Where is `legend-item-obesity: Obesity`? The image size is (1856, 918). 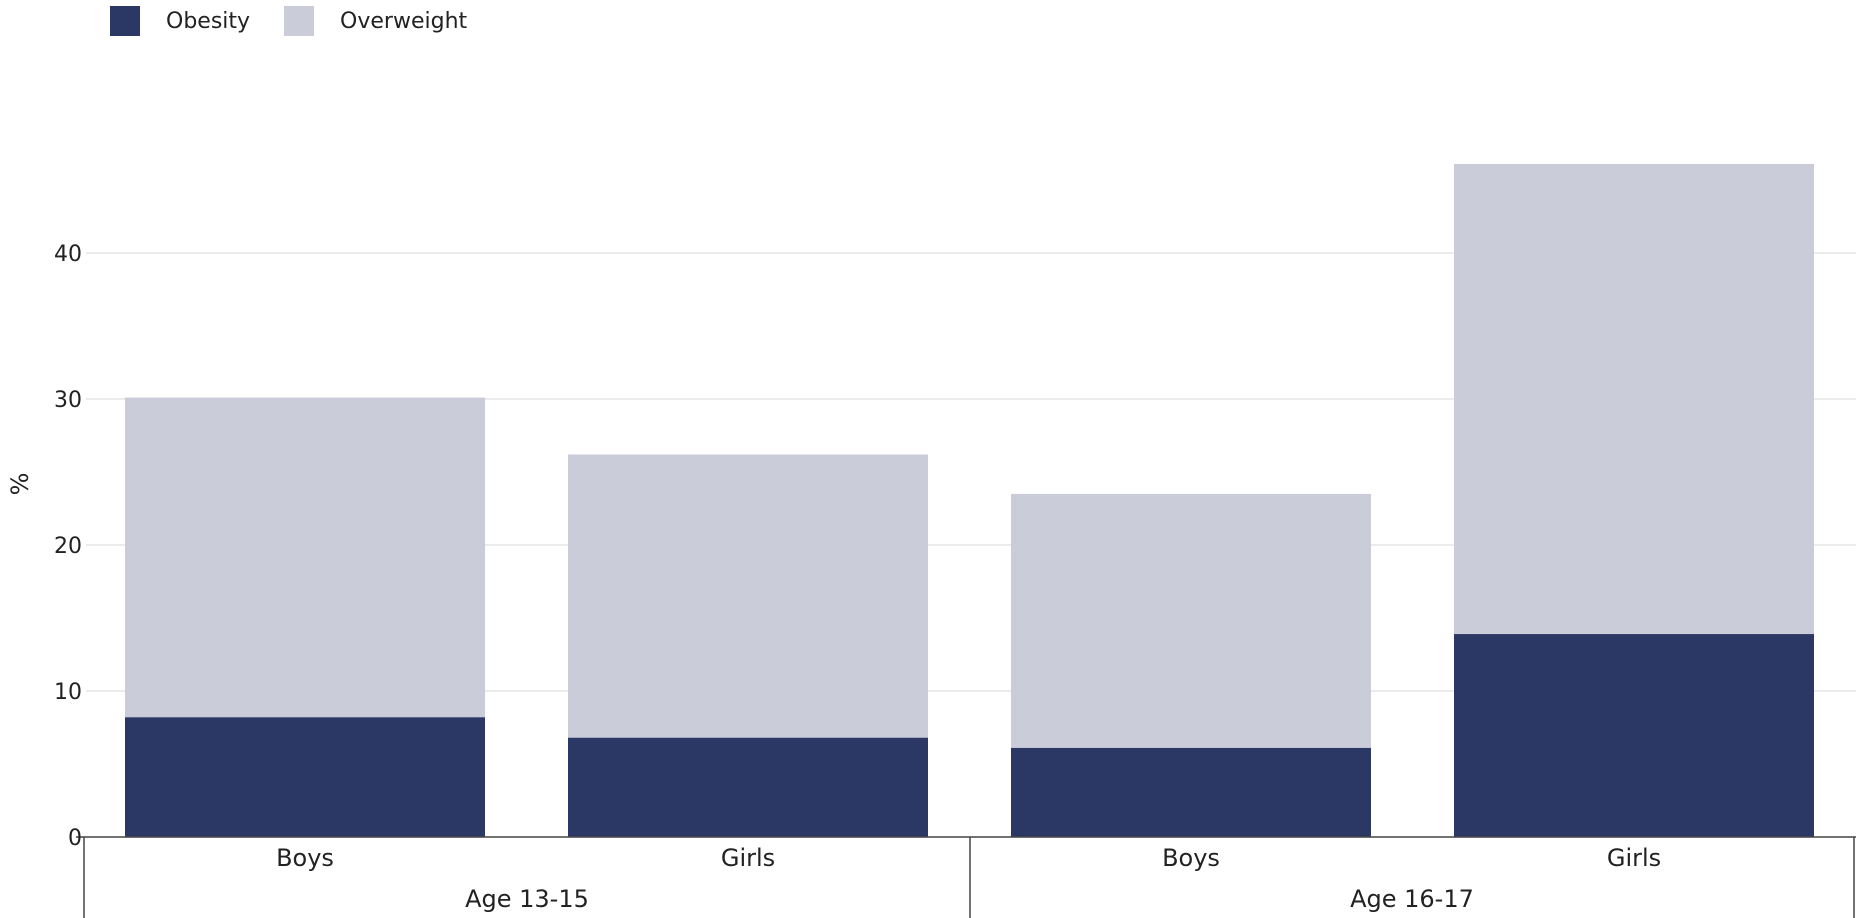
legend-item-obesity: Obesity is located at coordinates (180, 21).